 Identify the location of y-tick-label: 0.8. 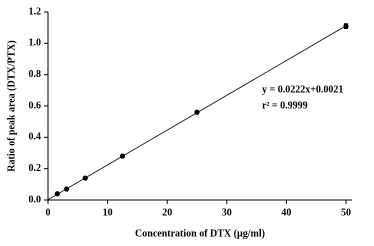
(35, 74).